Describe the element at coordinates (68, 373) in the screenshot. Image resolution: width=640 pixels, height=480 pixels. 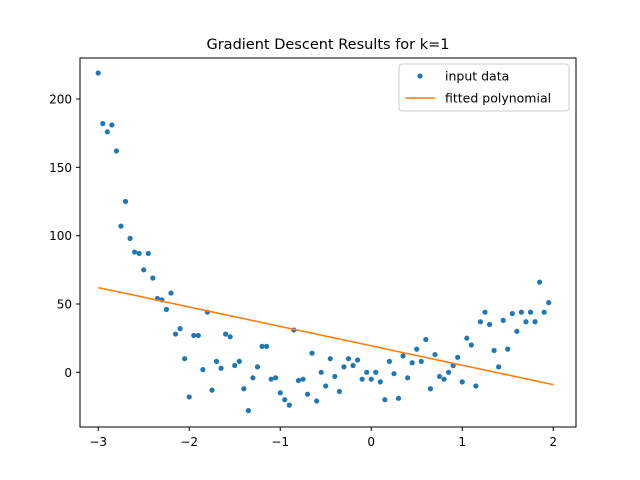
I see `y-tick-label: 0` at that location.